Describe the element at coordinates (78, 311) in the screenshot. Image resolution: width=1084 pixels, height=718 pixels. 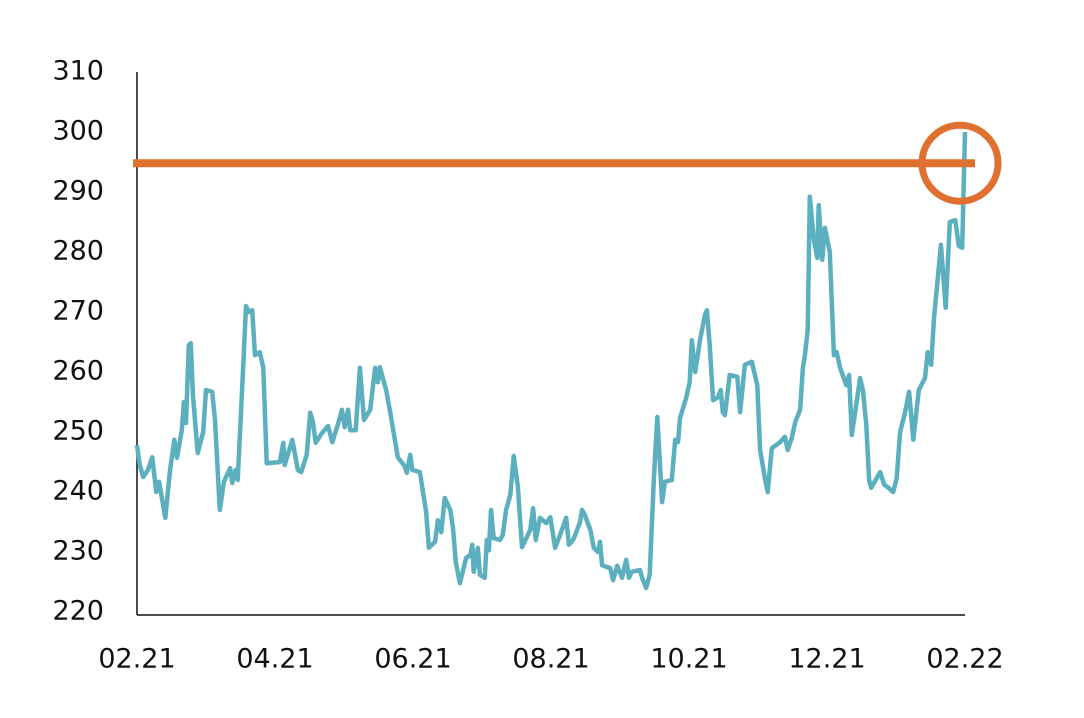
I see `y-tick-label: 270` at that location.